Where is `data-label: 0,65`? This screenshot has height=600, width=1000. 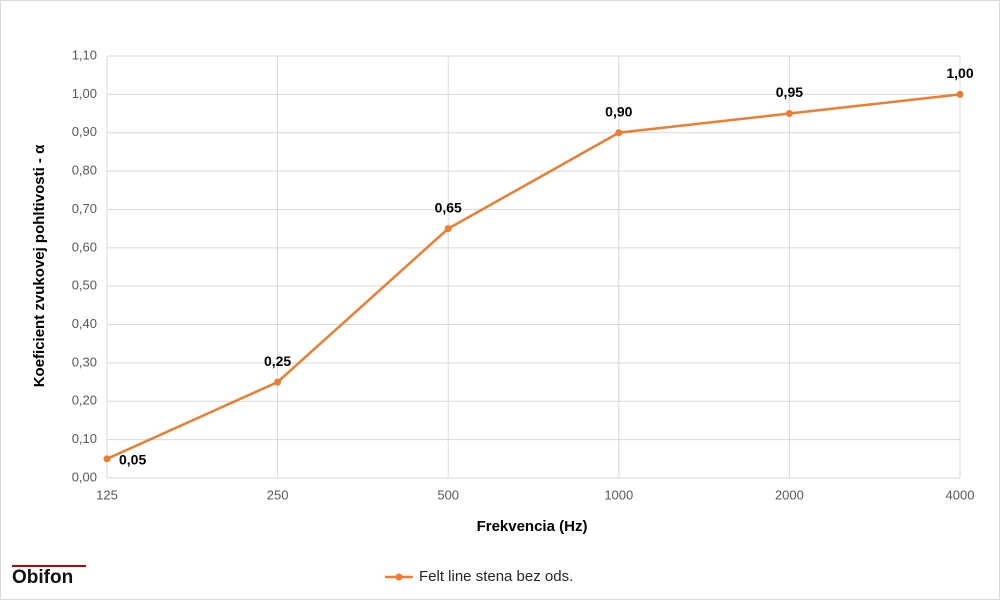
data-label: 0,65 is located at coordinates (448, 207).